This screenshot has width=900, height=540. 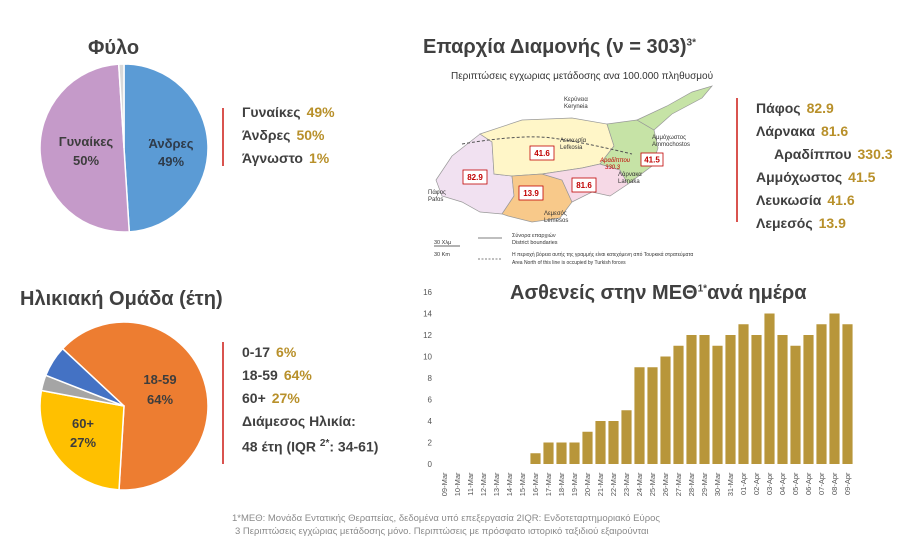 What do you see at coordinates (171, 143) in the screenshot?
I see `pie-label-men: Άνδρες` at bounding box center [171, 143].